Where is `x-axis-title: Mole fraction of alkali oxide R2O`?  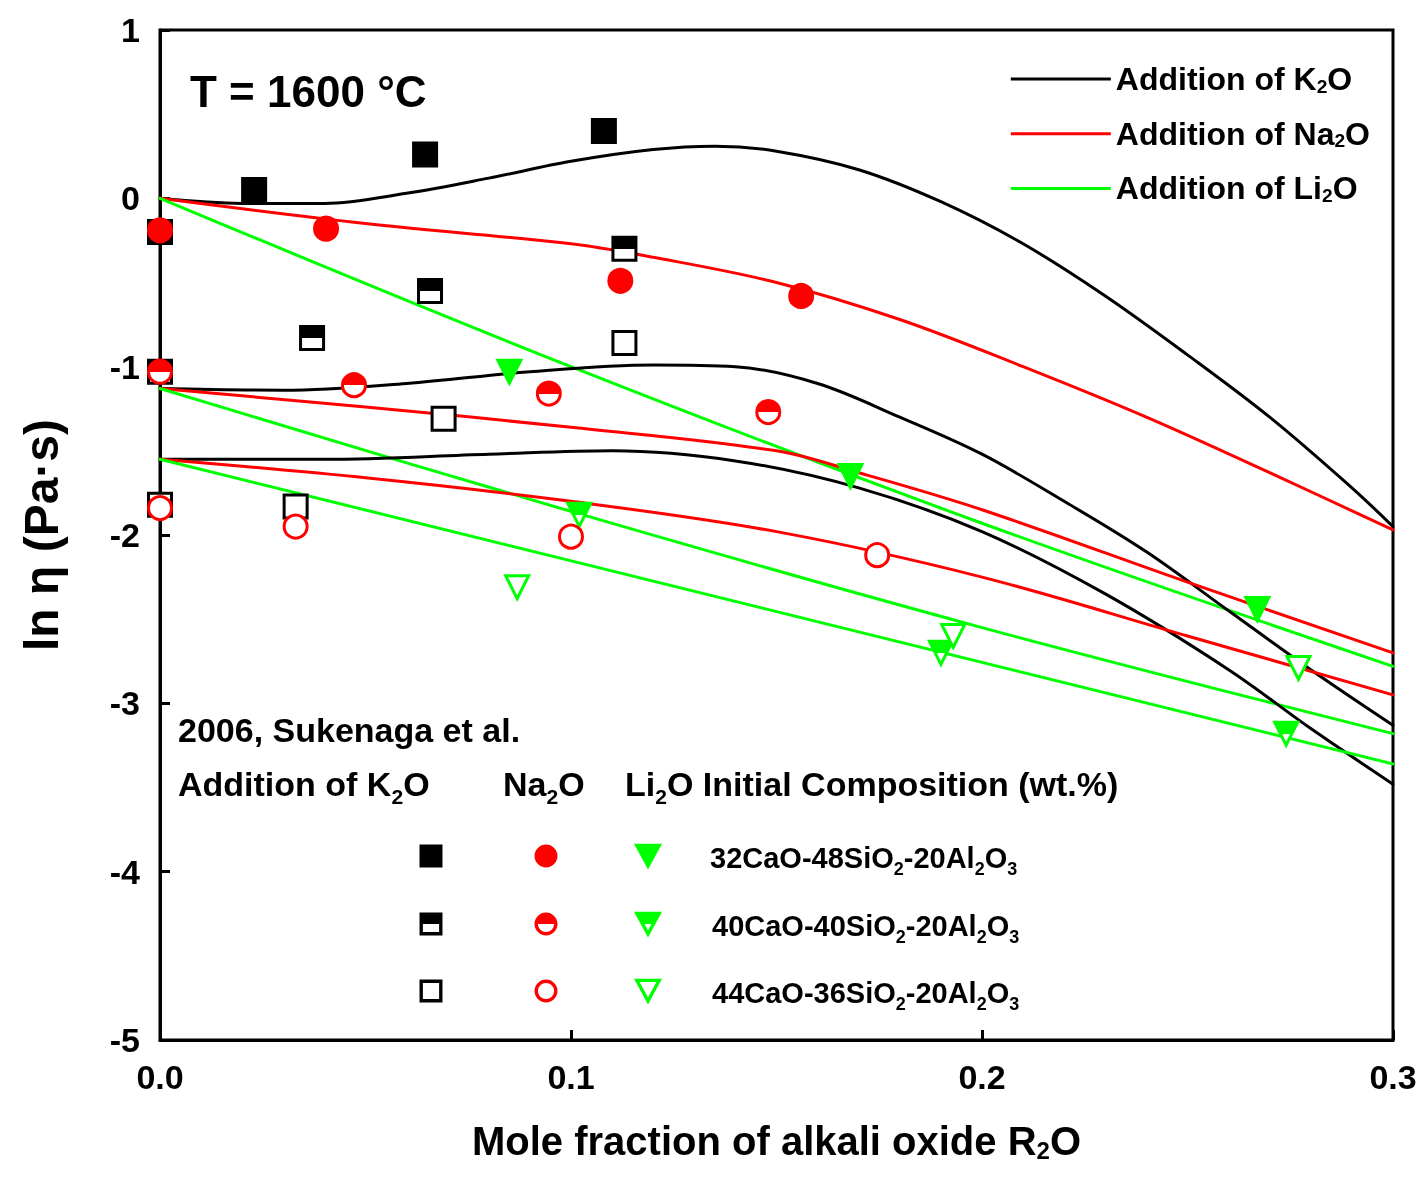 x-axis-title: Mole fraction of alkali oxide R2O is located at coordinates (776, 1141).